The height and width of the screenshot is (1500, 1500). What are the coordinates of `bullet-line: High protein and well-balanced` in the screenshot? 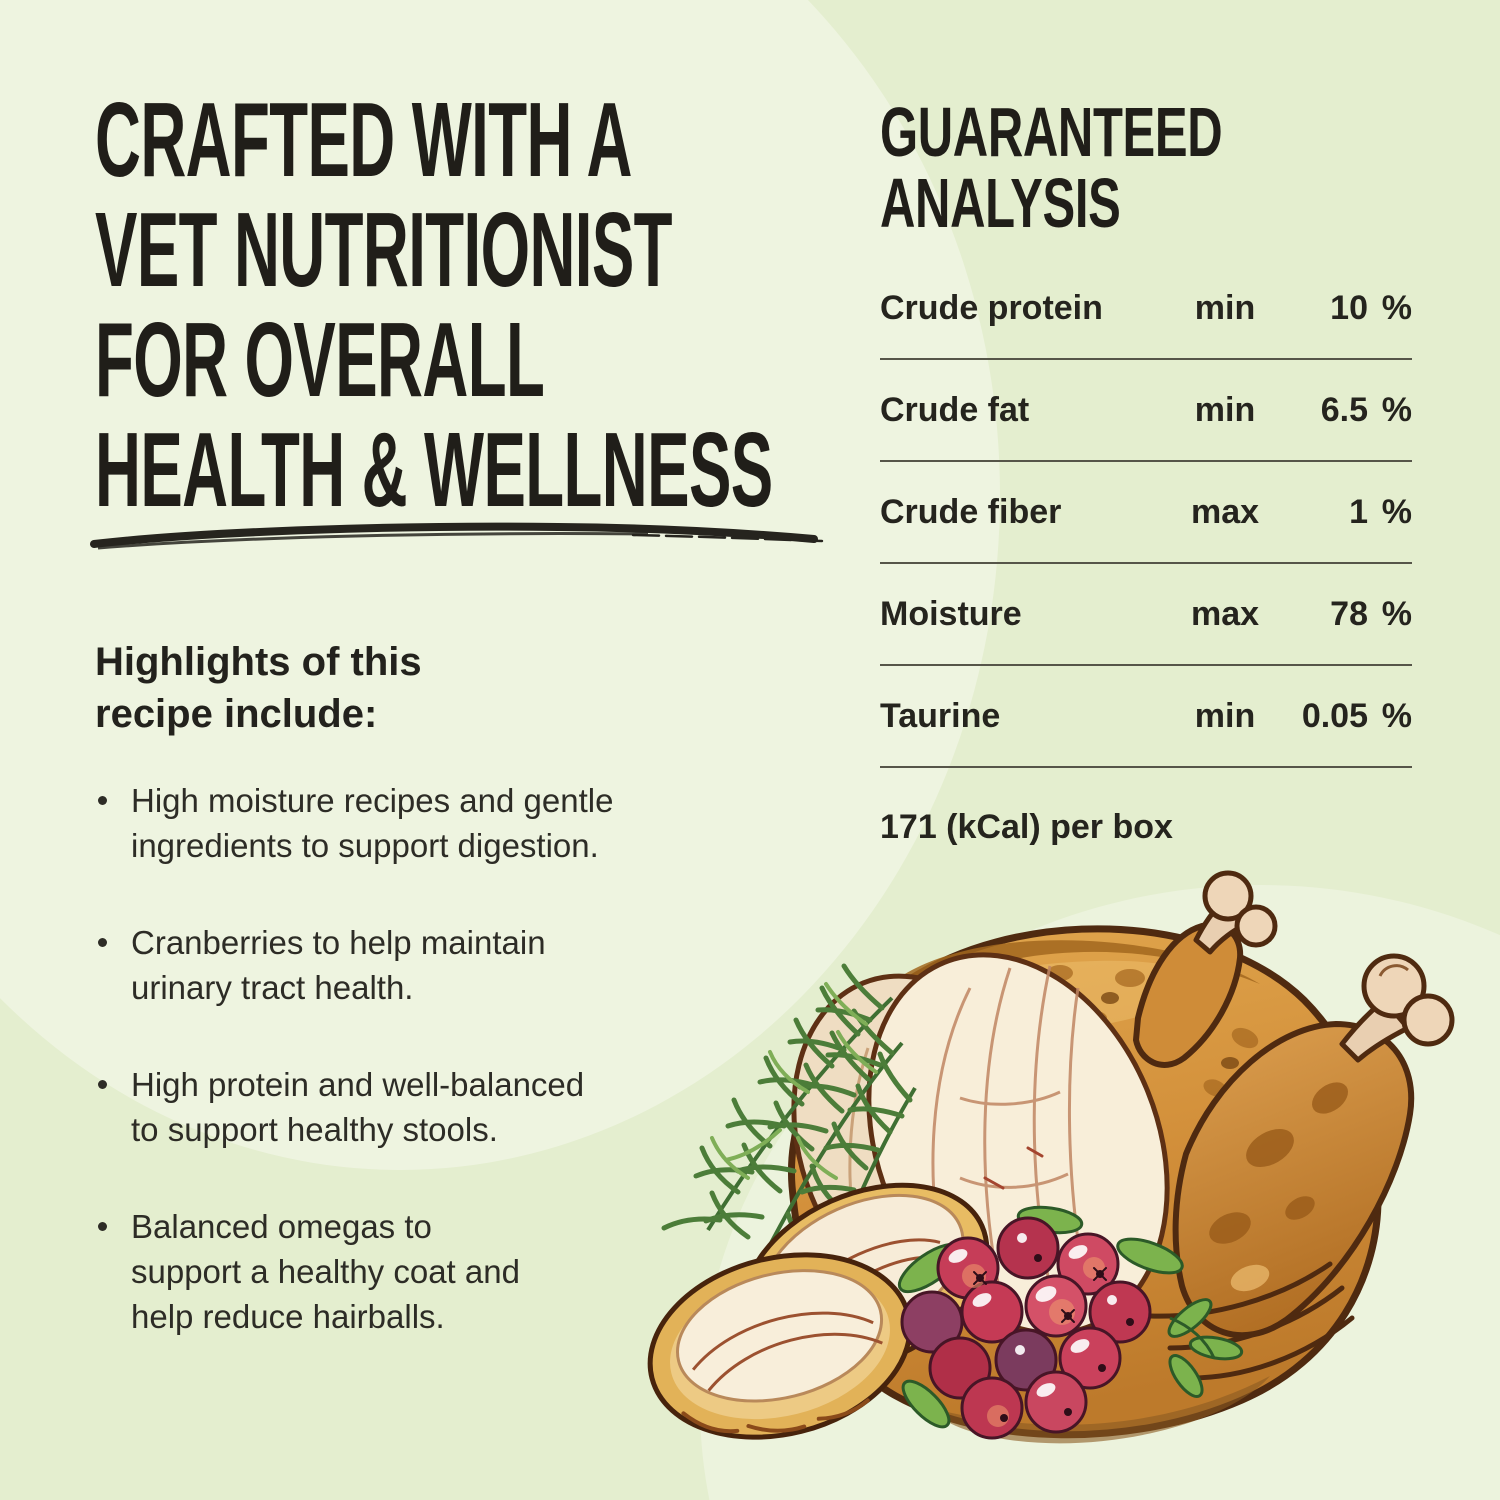 It's located at (358, 1084).